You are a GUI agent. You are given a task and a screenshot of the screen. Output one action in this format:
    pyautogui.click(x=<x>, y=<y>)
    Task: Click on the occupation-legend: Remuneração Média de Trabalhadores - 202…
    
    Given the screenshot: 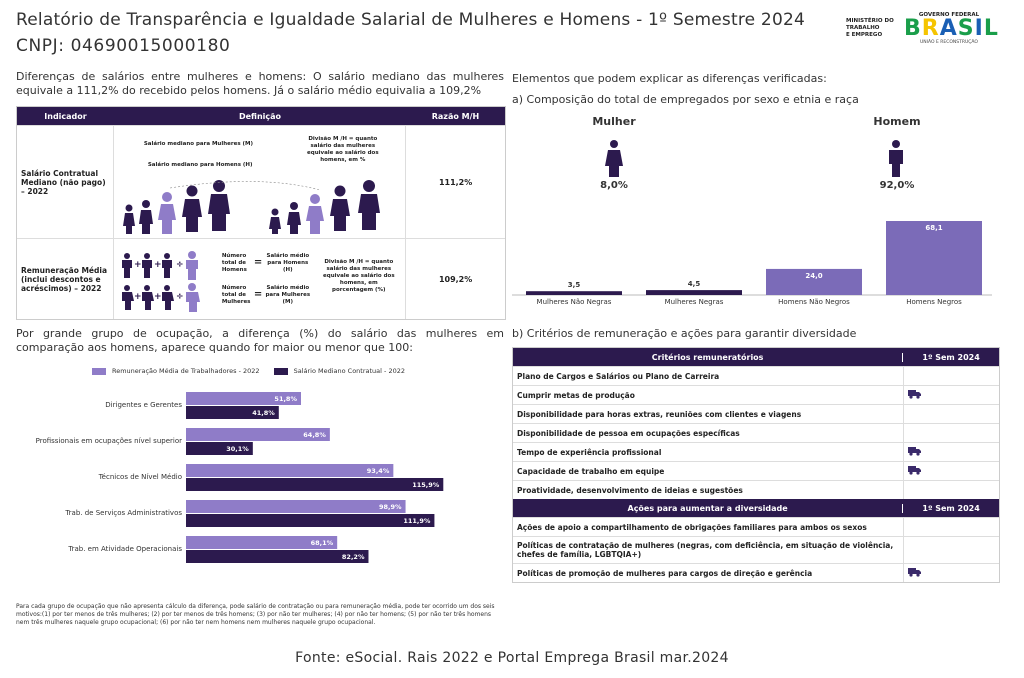 What is the action you would take?
    pyautogui.click(x=248, y=371)
    